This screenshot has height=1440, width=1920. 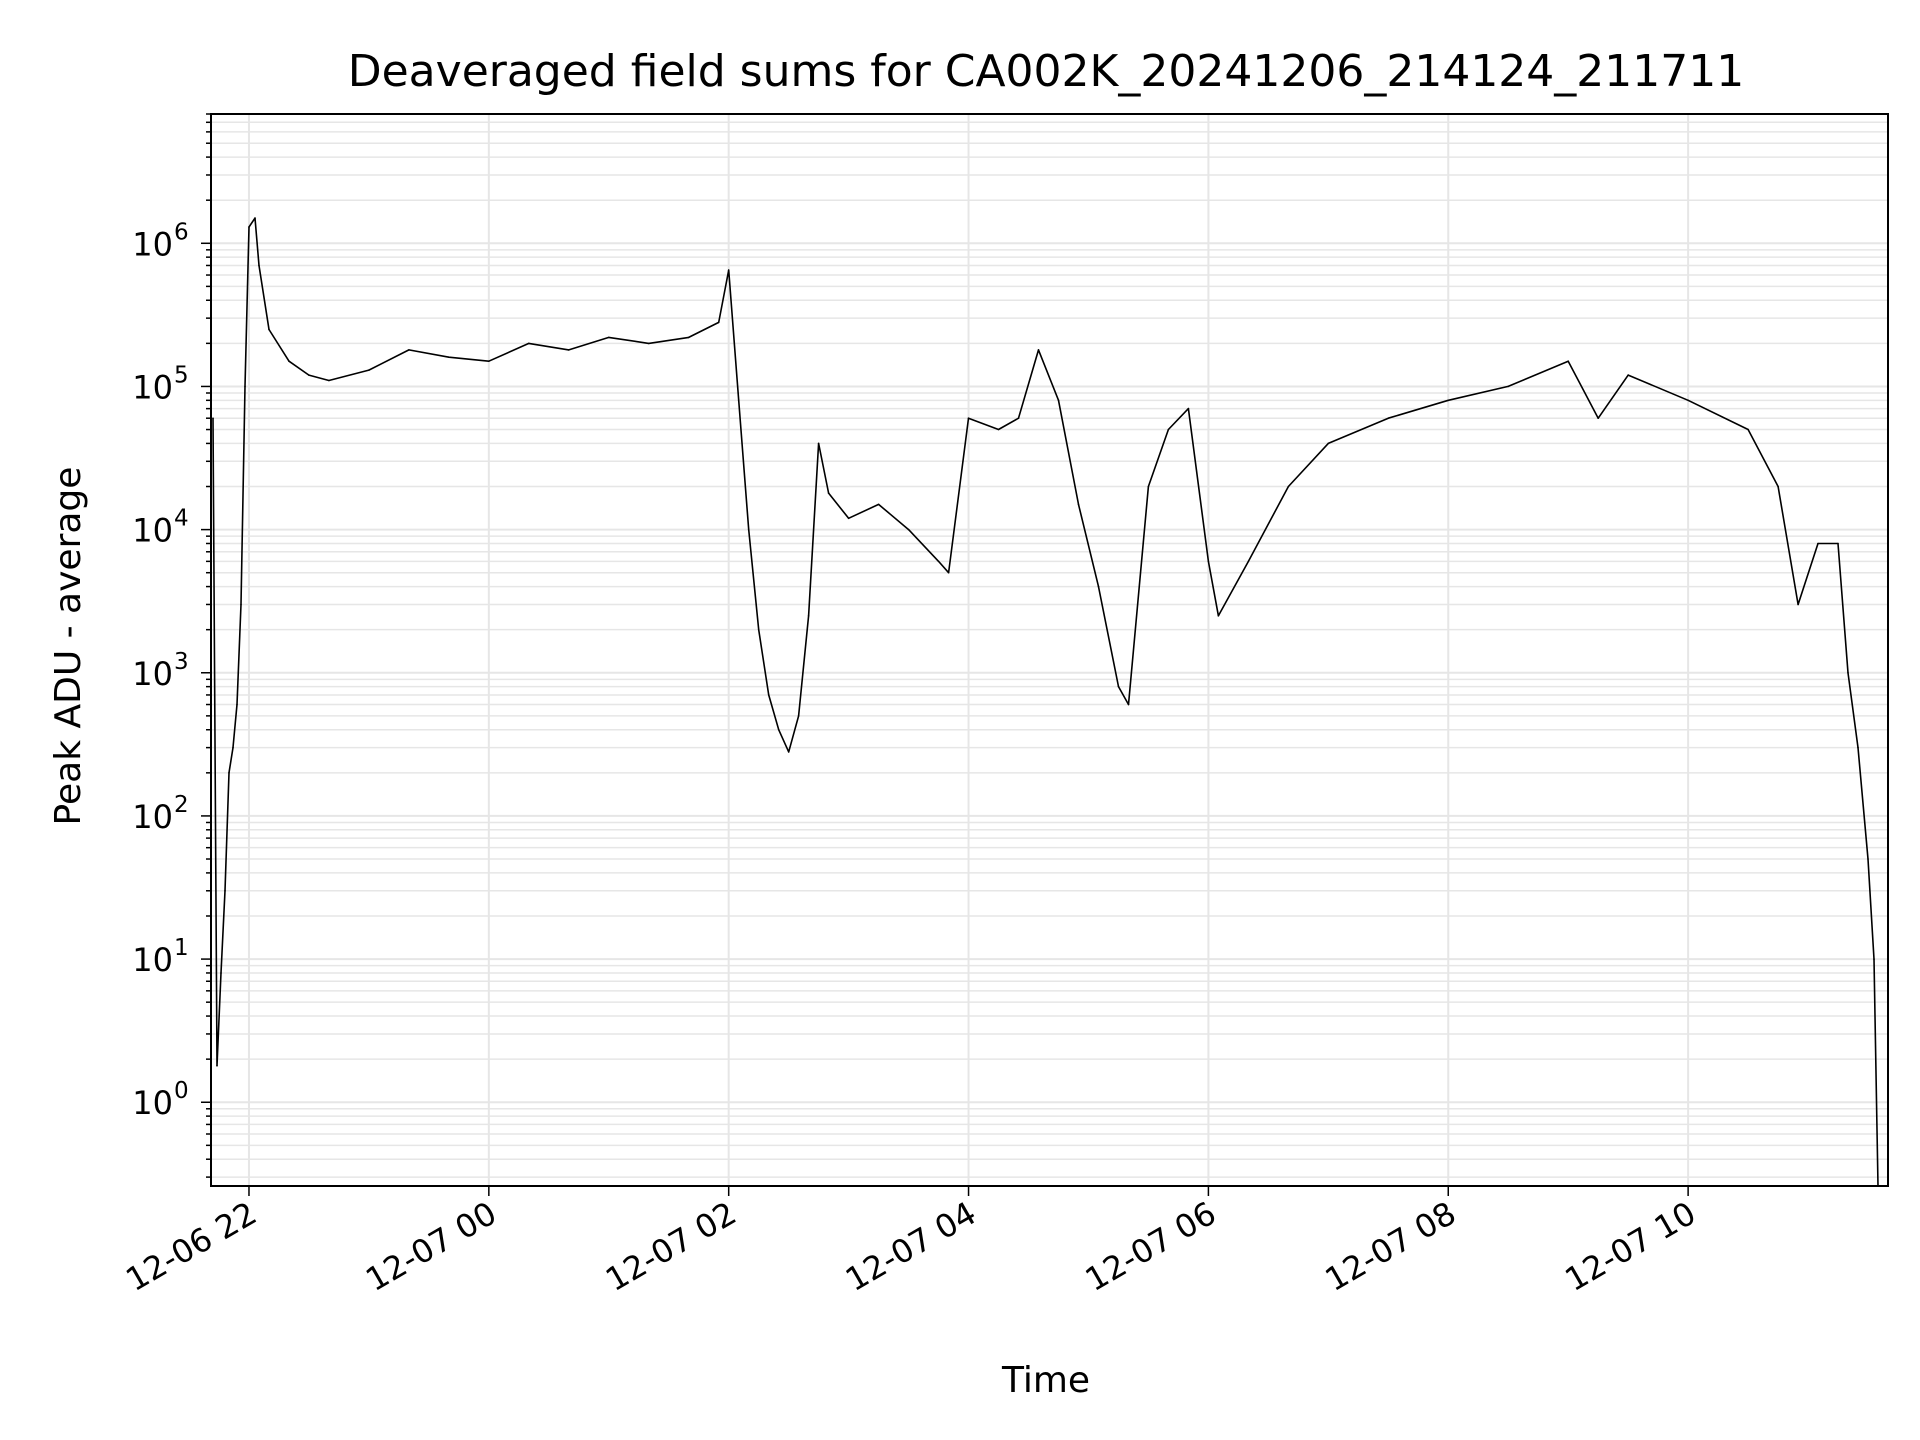 What do you see at coordinates (1045, 1380) in the screenshot?
I see `x-axis-title: Time` at bounding box center [1045, 1380].